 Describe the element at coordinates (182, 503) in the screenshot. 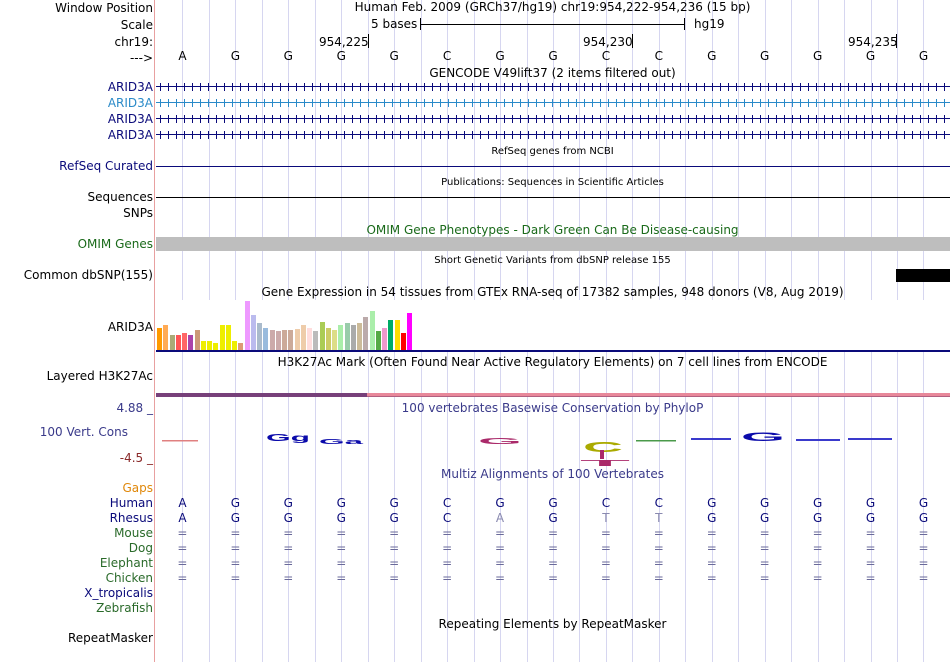

I see `alignment-base: A` at that location.